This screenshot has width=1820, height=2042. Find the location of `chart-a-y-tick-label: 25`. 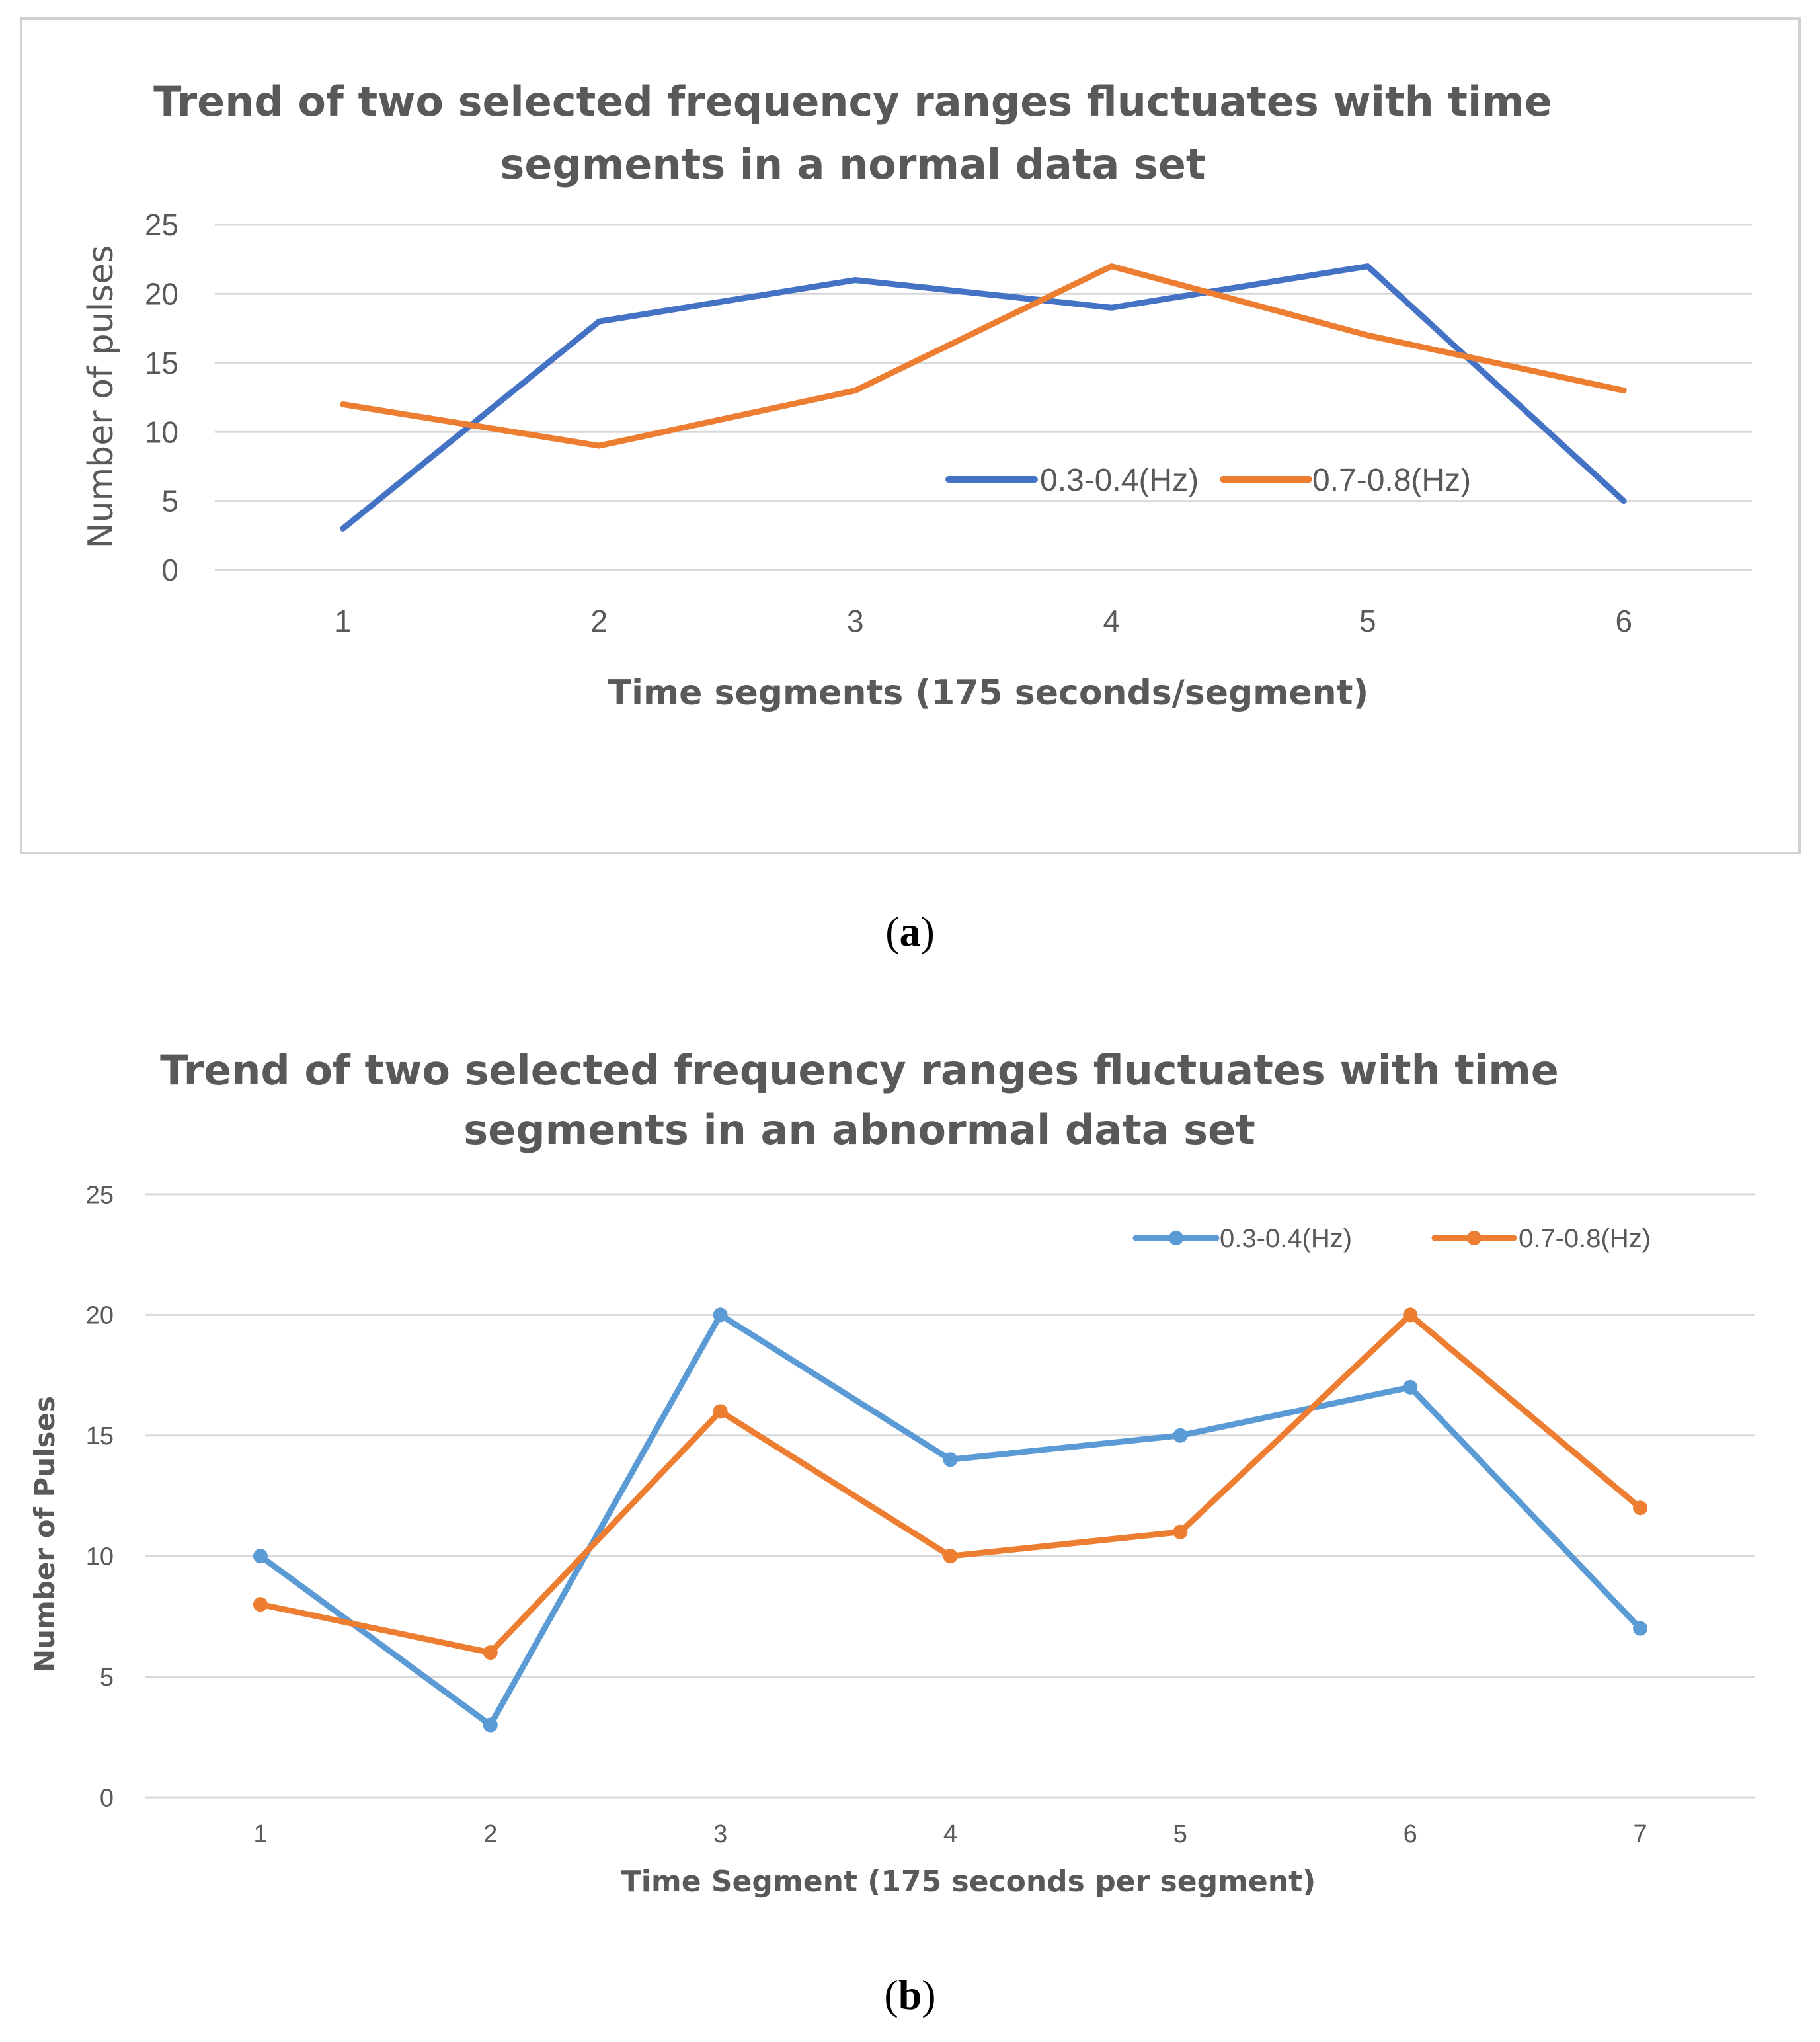

chart-a-y-tick-label: 25 is located at coordinates (161, 225).